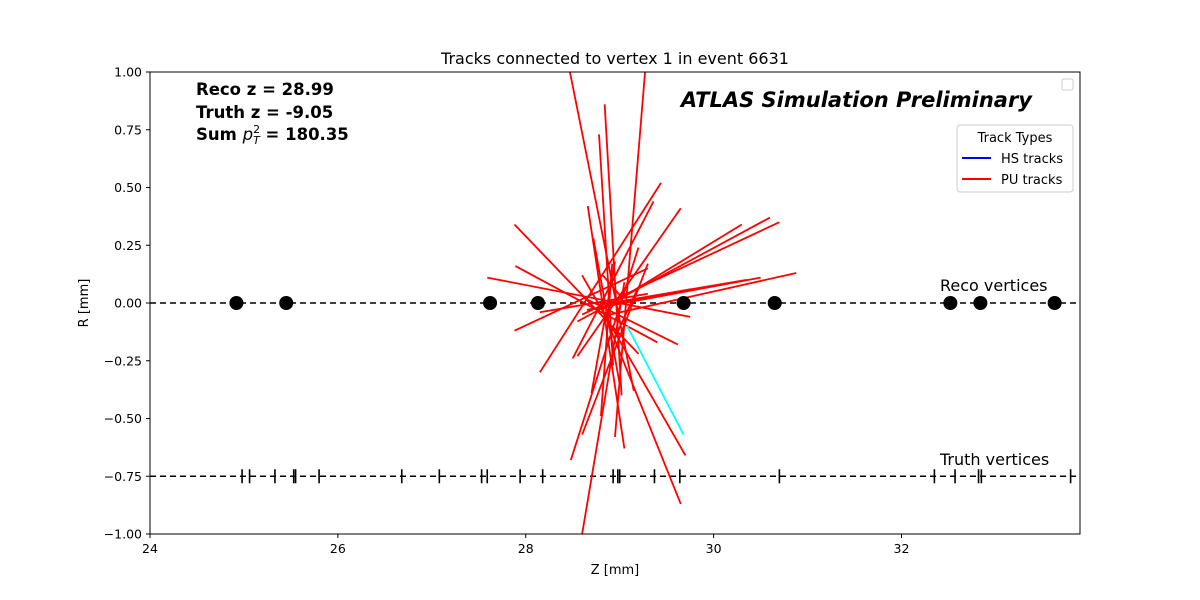 The image size is (1200, 600). I want to click on empty-legend-box, so click(1067, 84).